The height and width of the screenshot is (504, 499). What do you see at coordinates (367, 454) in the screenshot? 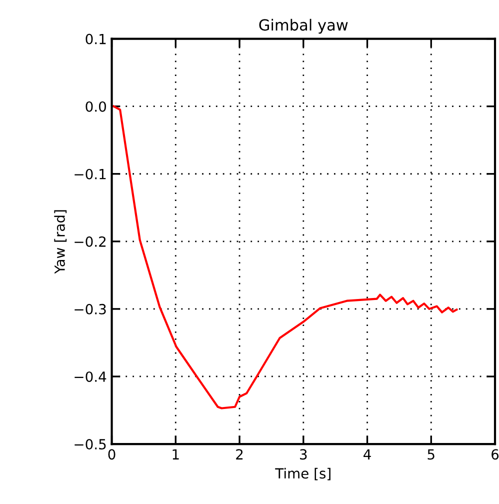
I see `x-tick-label: 4` at bounding box center [367, 454].